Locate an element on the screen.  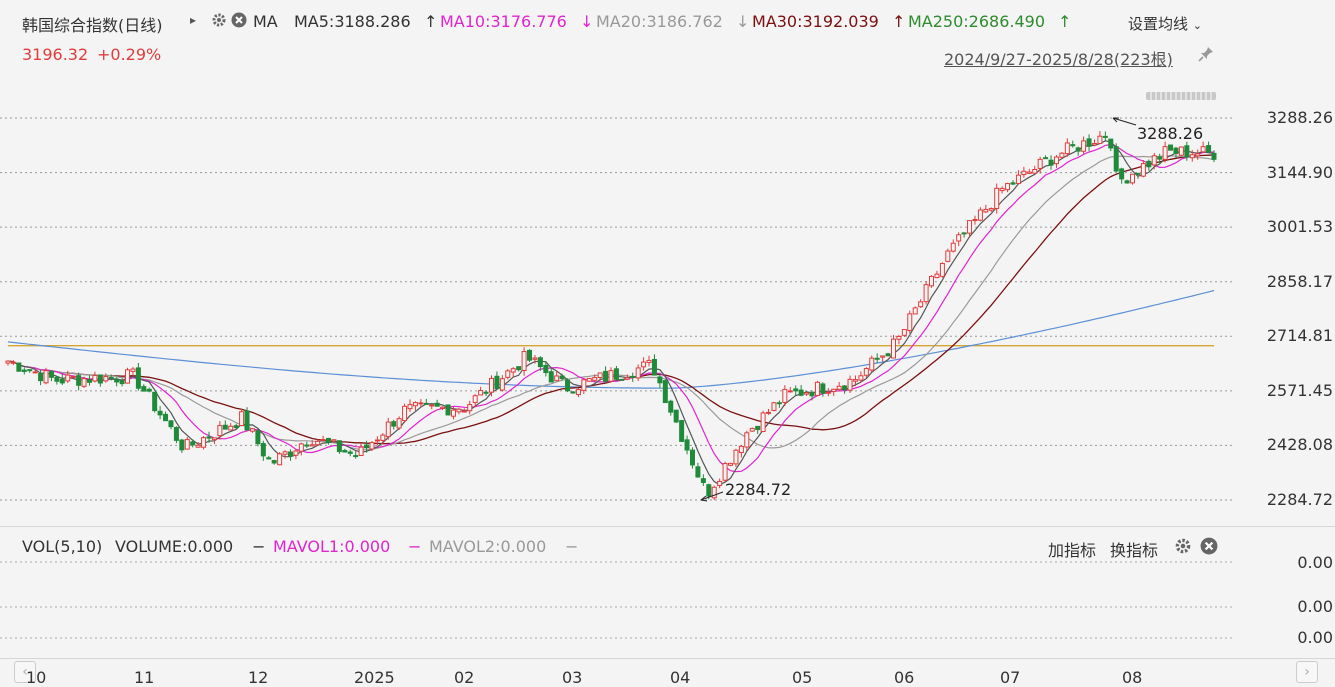
scroll-right-button: › is located at coordinates (1307, 672).